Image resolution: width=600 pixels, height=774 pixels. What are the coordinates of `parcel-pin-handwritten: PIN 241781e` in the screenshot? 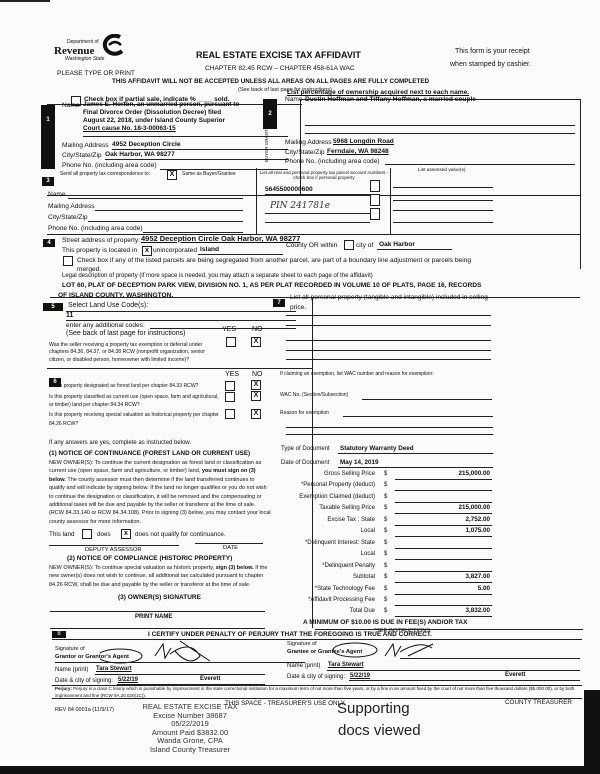 It's located at (300, 206).